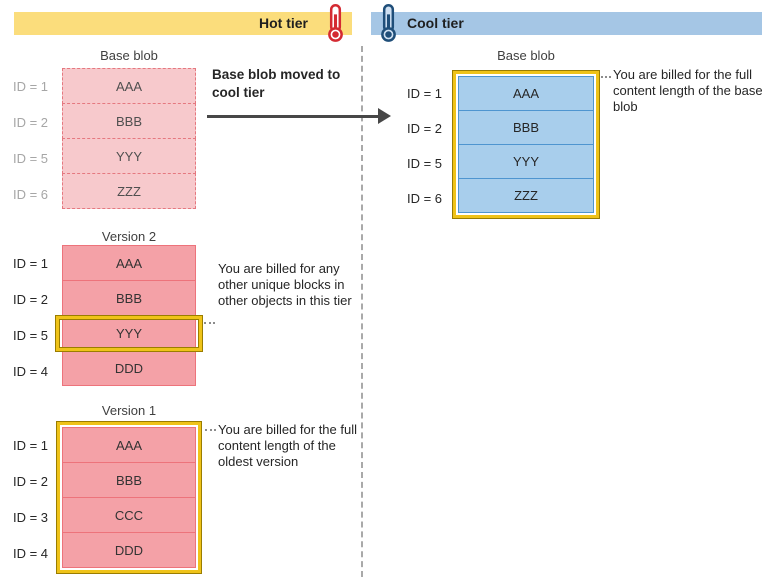 The height and width of the screenshot is (587, 762). What do you see at coordinates (606, 77) in the screenshot?
I see `cool-base-blob-dotted-connector` at bounding box center [606, 77].